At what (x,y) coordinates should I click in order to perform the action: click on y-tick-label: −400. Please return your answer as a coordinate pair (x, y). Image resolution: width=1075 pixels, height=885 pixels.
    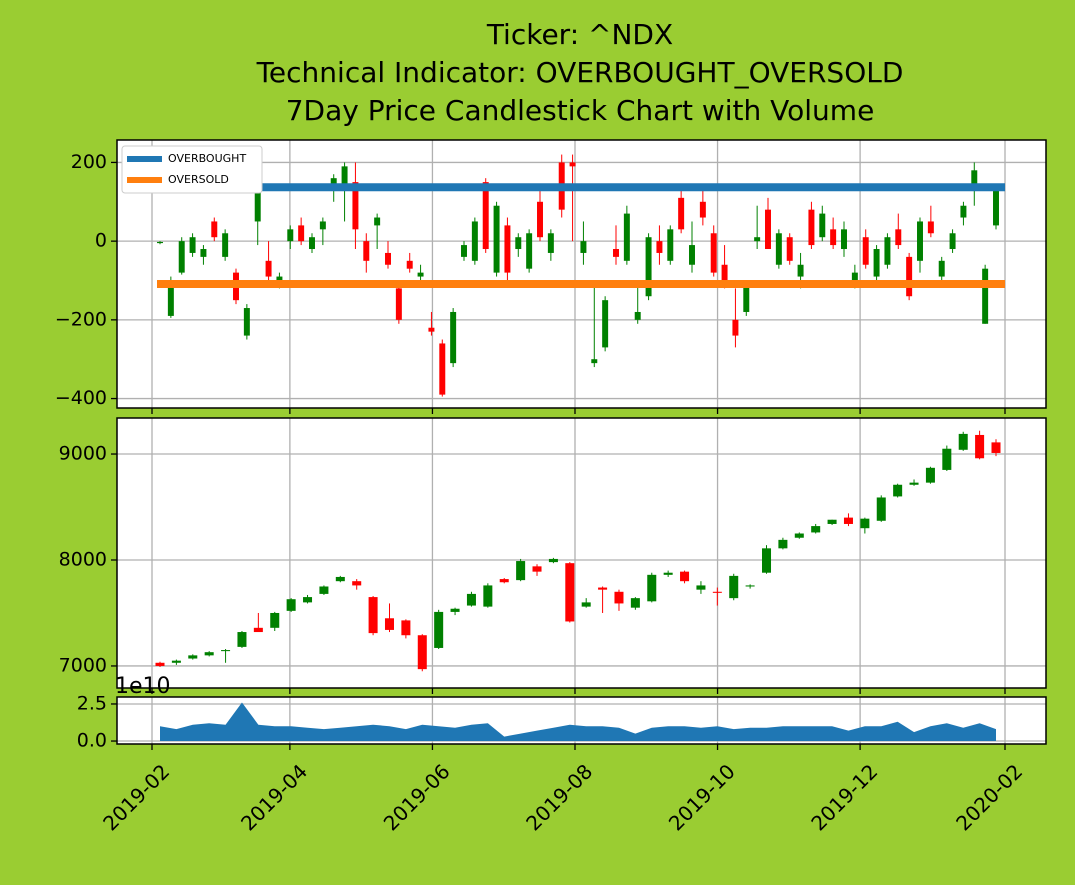
    Looking at the image, I should click on (81, 398).